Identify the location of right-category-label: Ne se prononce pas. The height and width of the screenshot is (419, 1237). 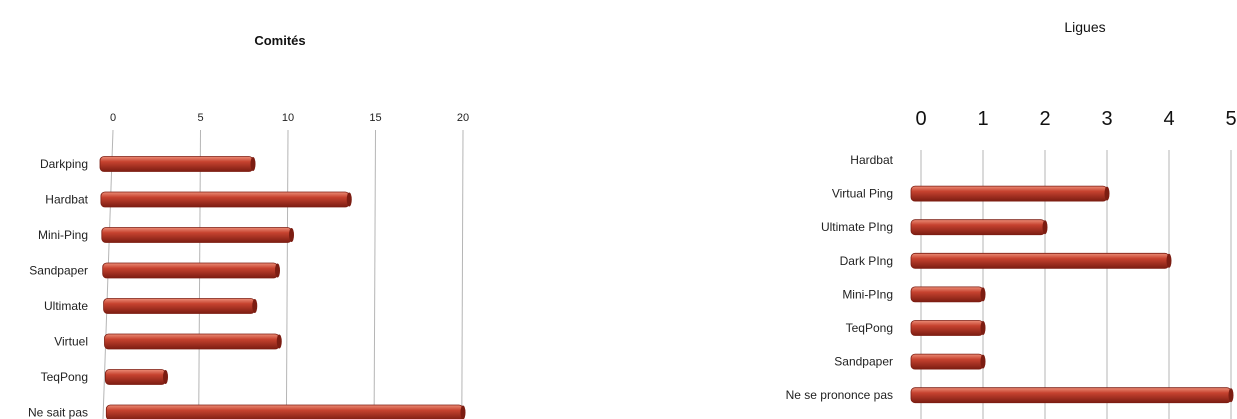
(839, 395).